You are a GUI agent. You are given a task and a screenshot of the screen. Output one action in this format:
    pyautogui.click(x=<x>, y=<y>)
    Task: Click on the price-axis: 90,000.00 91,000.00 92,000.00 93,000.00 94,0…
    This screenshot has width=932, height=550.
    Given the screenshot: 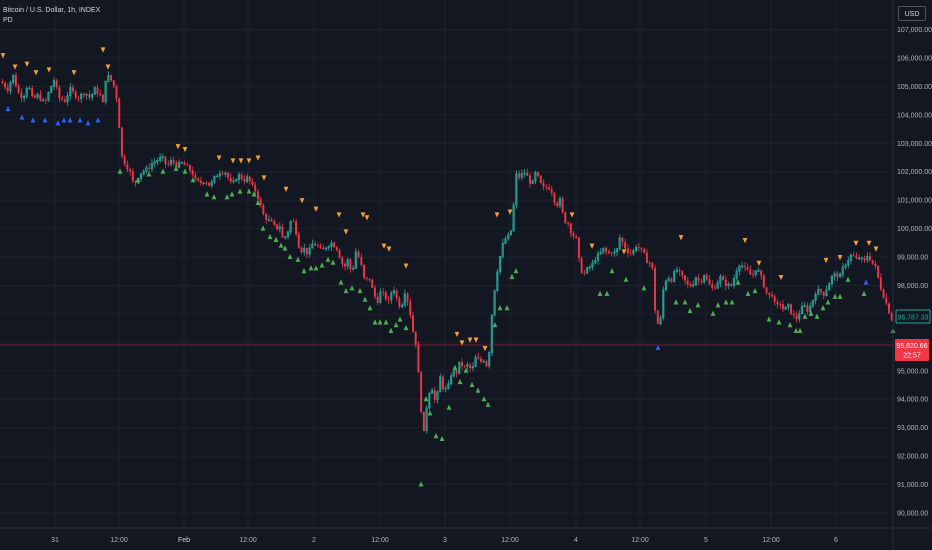 What is the action you would take?
    pyautogui.click(x=914, y=272)
    